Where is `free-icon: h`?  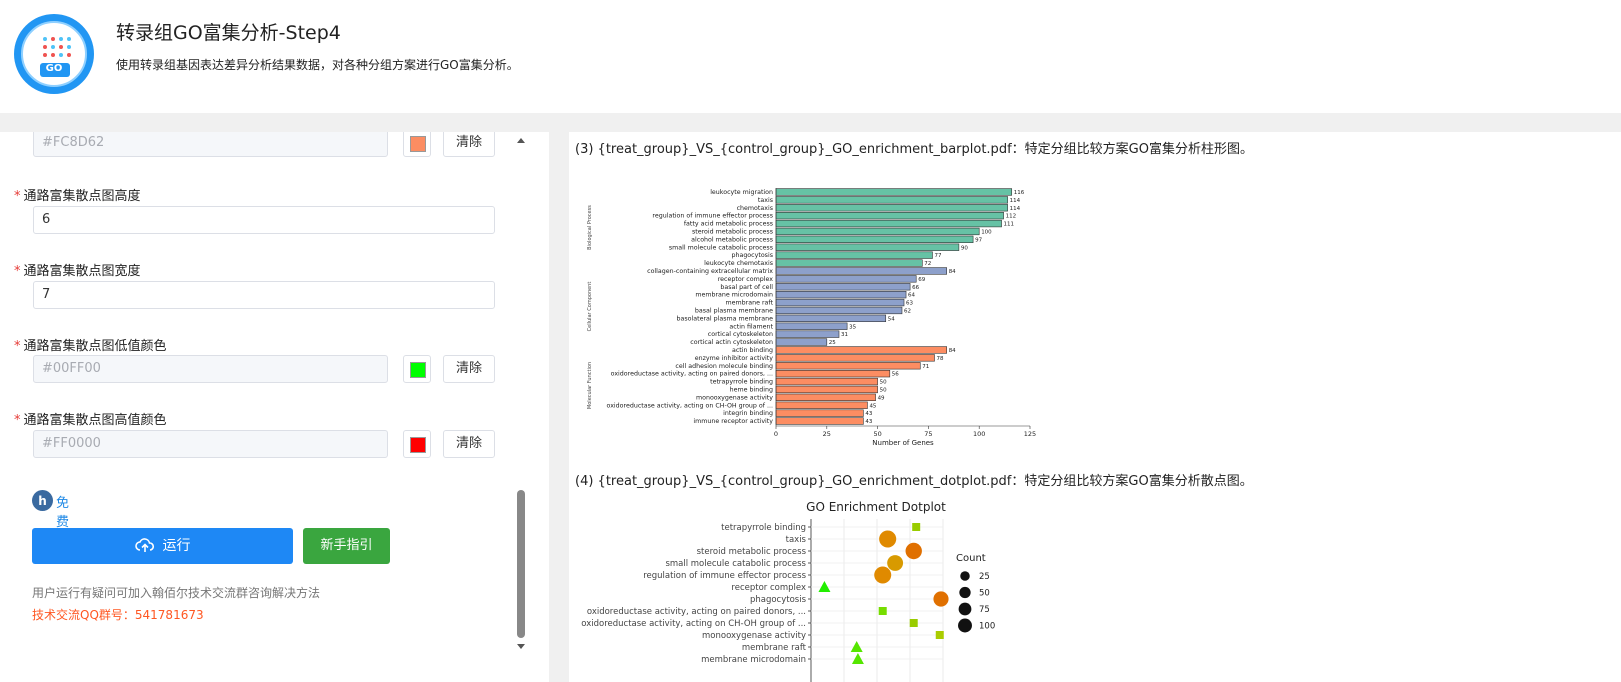
free-icon: h is located at coordinates (42, 500).